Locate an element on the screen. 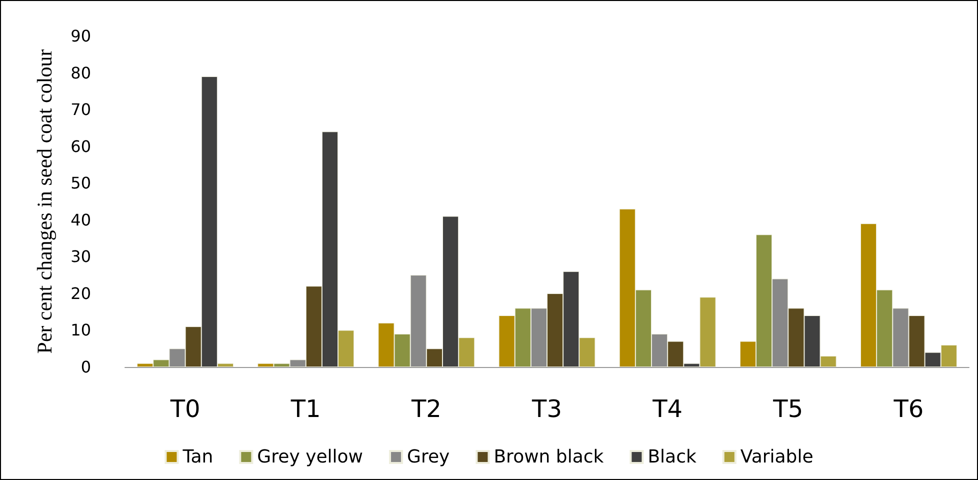 The image size is (978, 480). legend-label: Grey yellow is located at coordinates (310, 457).